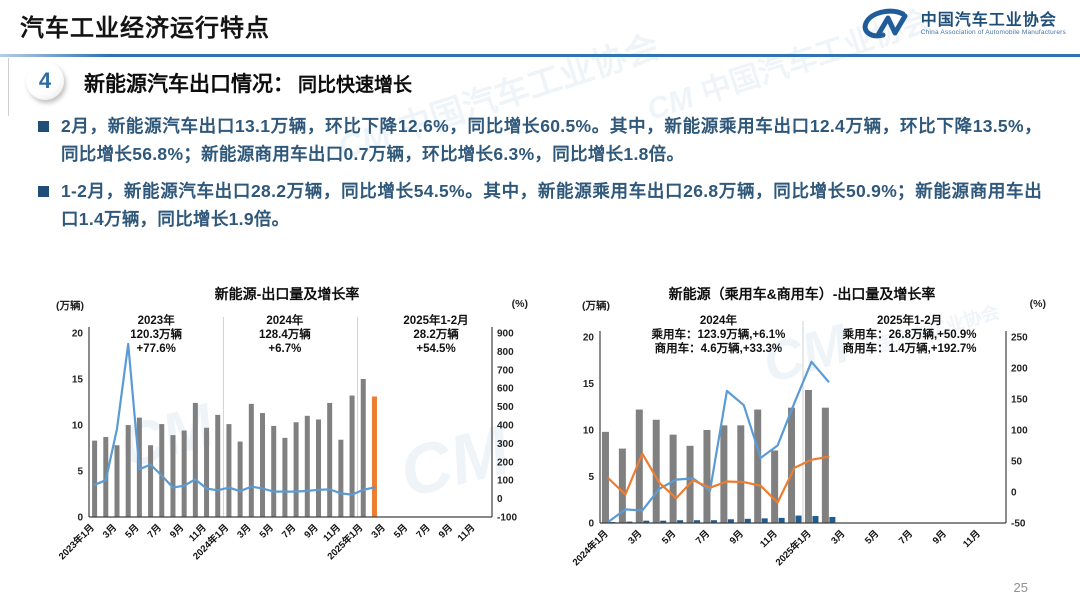 The height and width of the screenshot is (607, 1080). I want to click on svg-text: 600, so click(505, 389).